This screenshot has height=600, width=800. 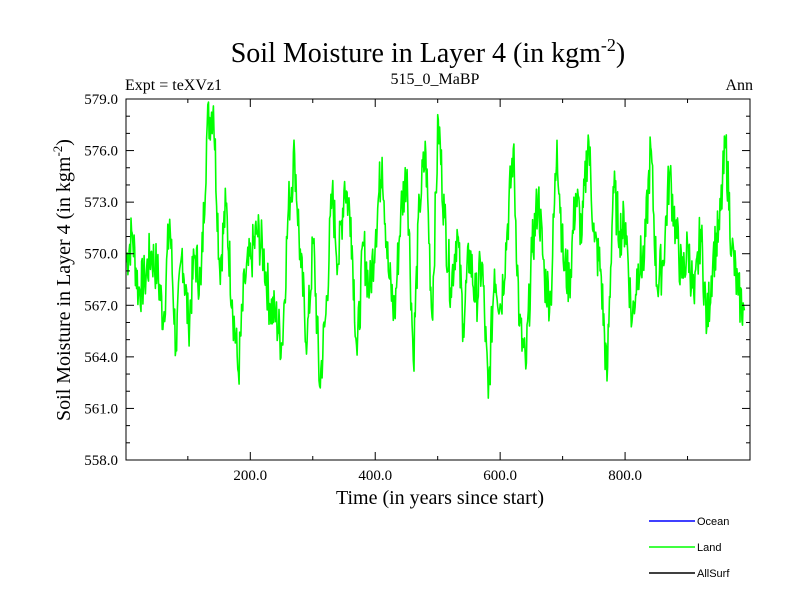 I want to click on chart-title: Soil Moisture in Layer 4 (in kgm-2), so click(x=428, y=52).